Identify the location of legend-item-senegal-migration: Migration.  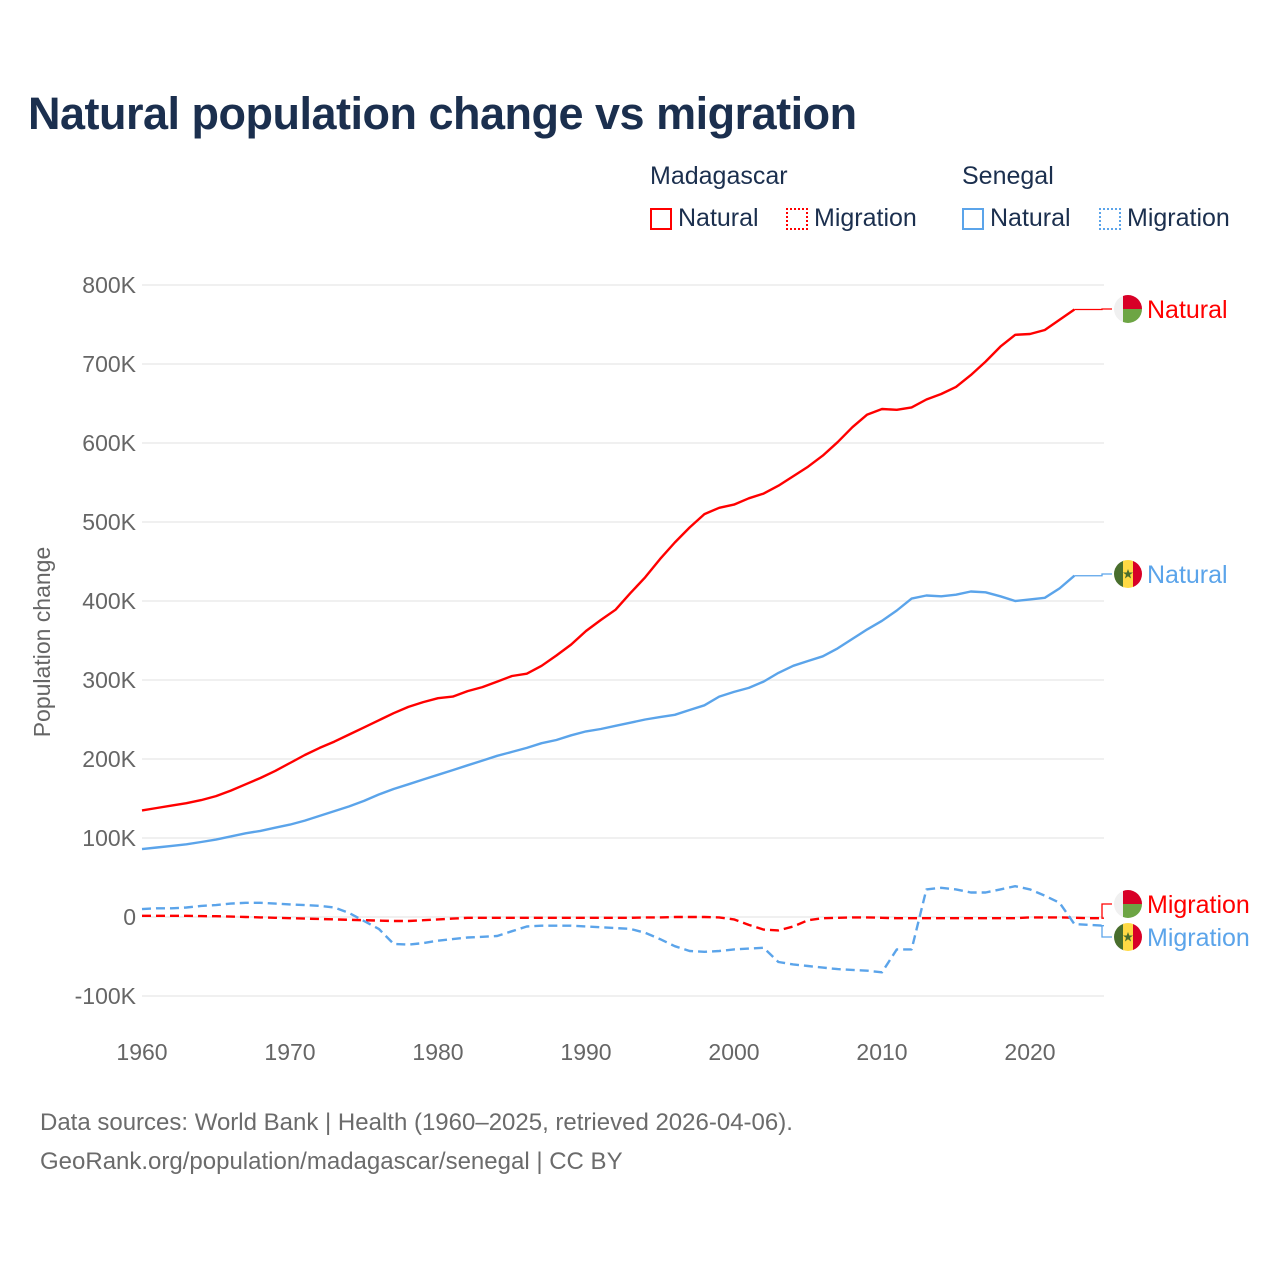
(1164, 218).